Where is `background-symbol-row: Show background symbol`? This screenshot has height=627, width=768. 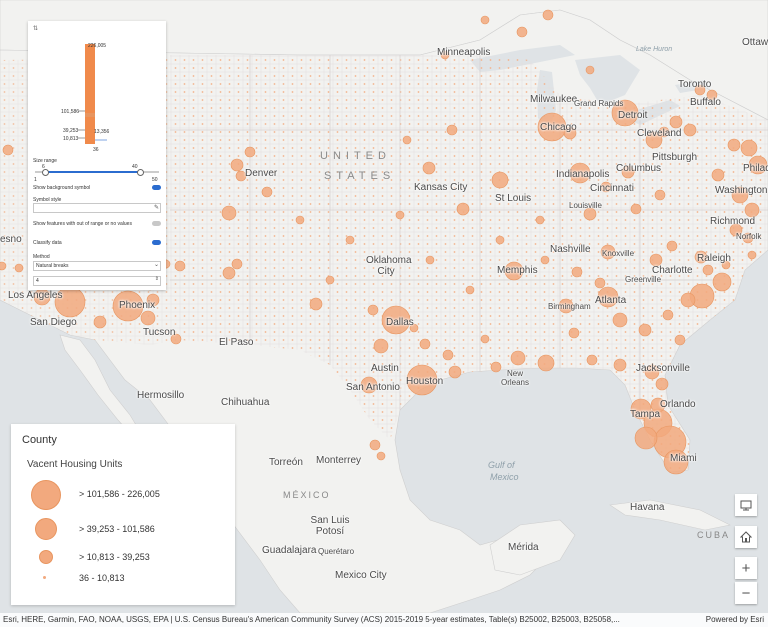 background-symbol-row: Show background symbol is located at coordinates (97, 188).